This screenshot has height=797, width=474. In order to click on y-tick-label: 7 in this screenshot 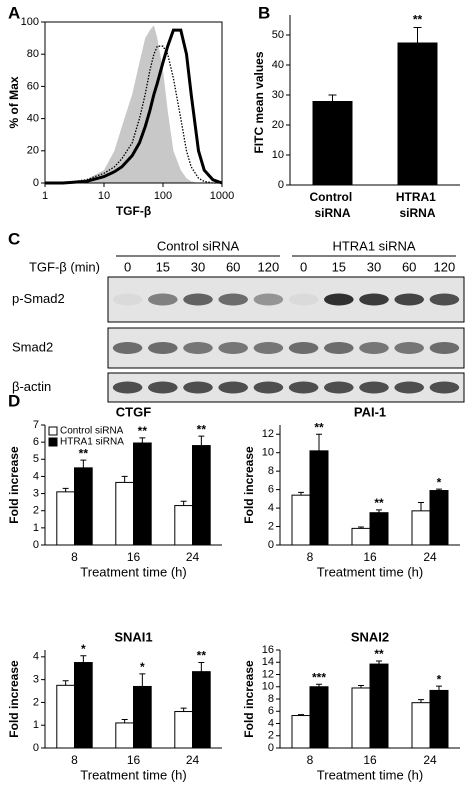, I will do `click(36, 425)`.